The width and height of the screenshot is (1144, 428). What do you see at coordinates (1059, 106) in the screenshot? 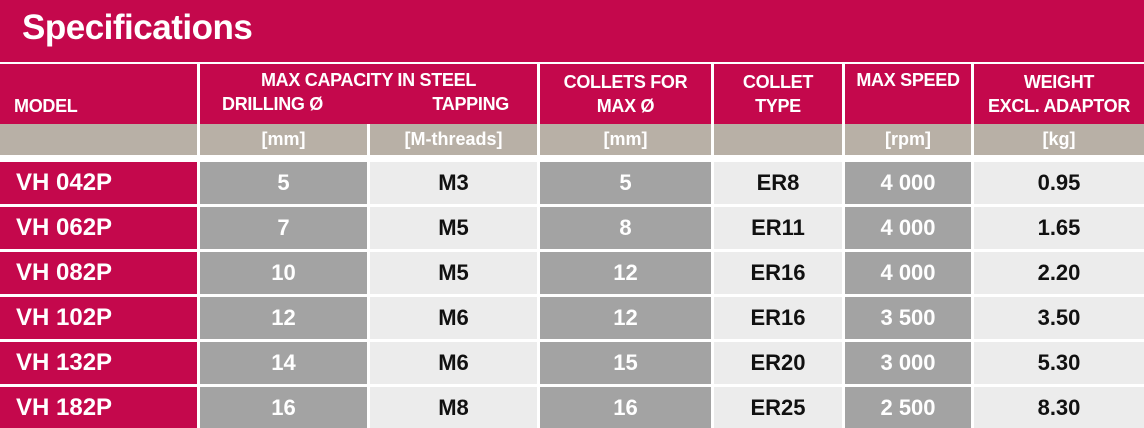
I see `header-weight-line2: EXCL. ADAPTOR` at bounding box center [1059, 106].